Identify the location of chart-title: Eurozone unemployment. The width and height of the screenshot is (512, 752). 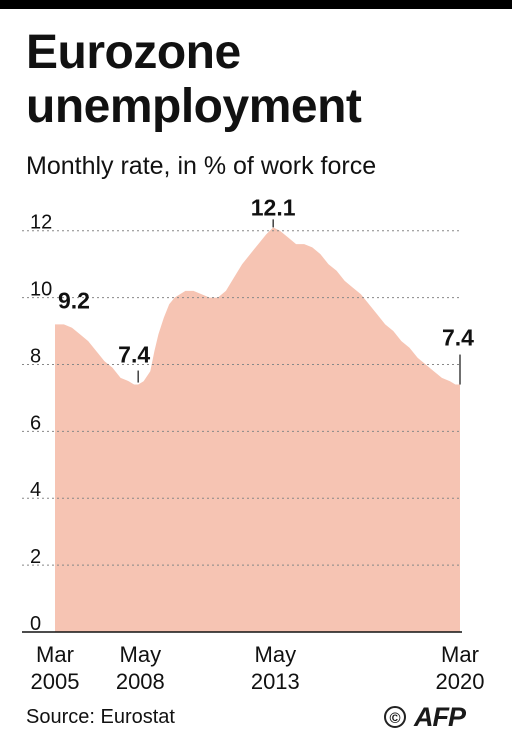
(194, 79).